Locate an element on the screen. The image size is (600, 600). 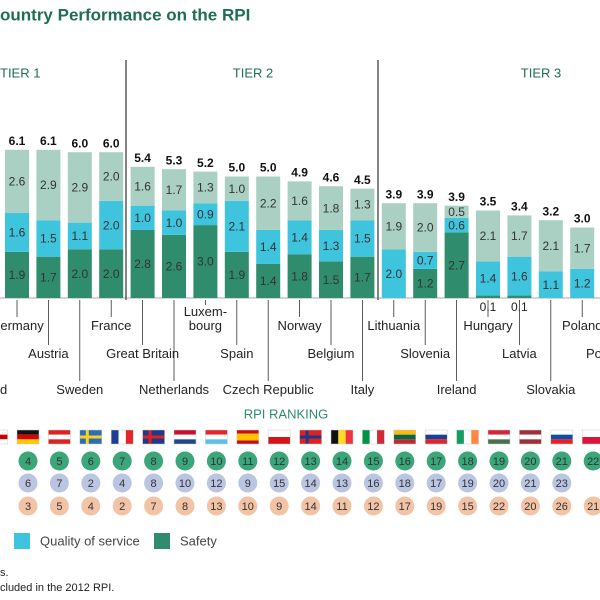
total-label: 6.1 is located at coordinates (48, 141).